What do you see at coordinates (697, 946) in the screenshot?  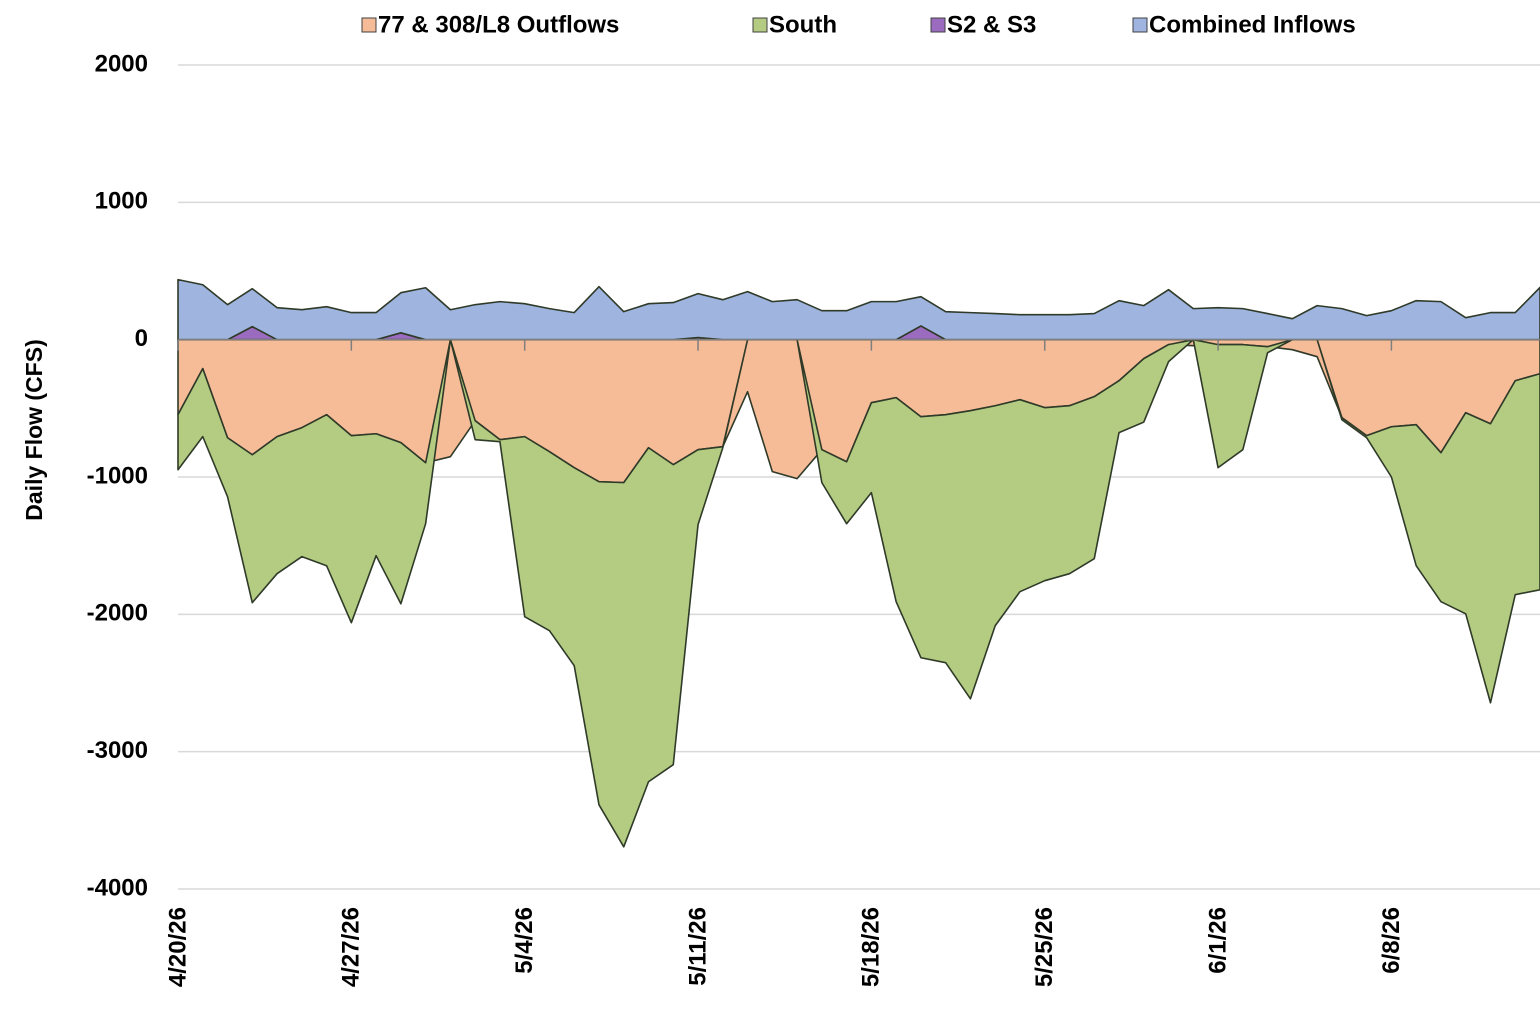 I see `x-tick-label: 5/11/26` at bounding box center [697, 946].